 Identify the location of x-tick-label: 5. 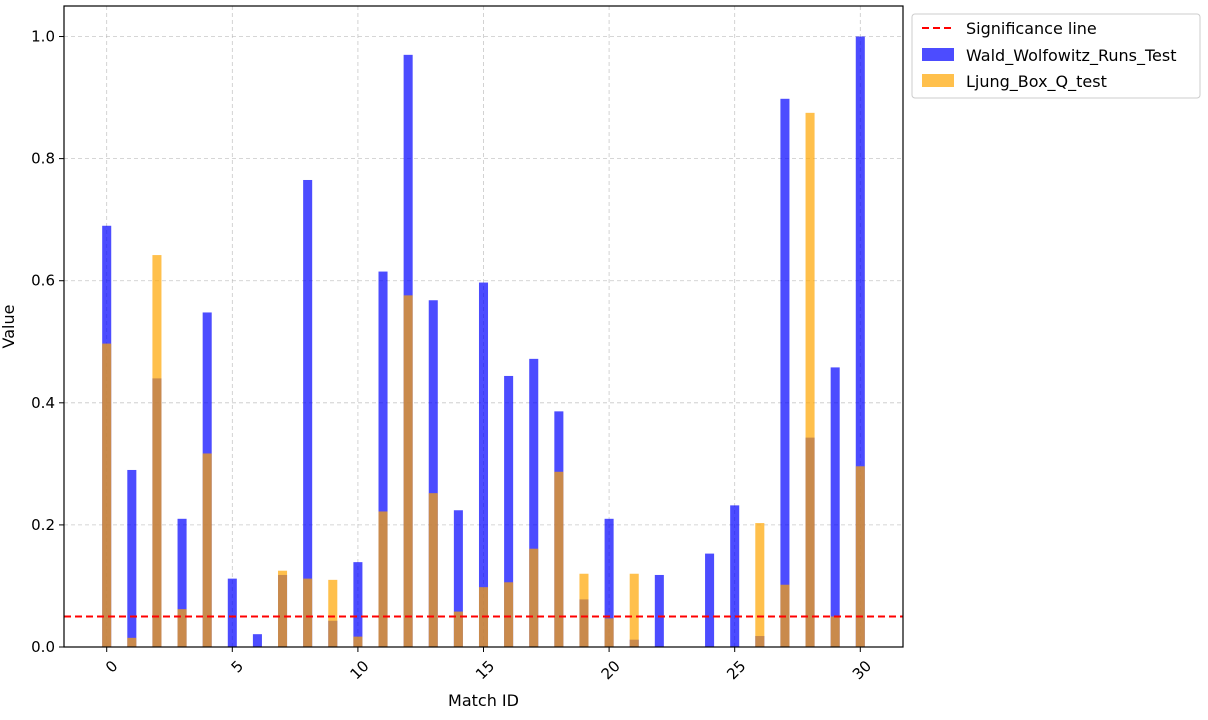
(237, 666).